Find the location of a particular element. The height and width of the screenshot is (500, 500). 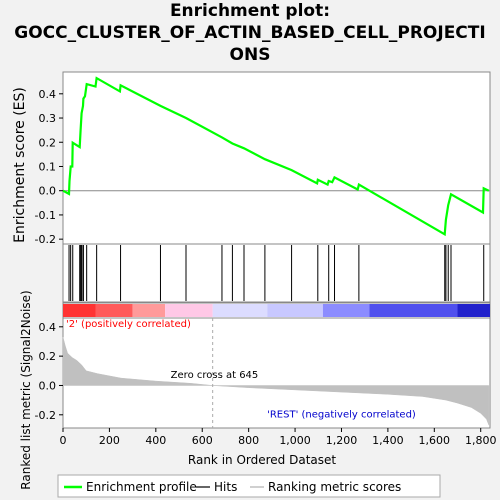

hits-panel is located at coordinates (276, 273).